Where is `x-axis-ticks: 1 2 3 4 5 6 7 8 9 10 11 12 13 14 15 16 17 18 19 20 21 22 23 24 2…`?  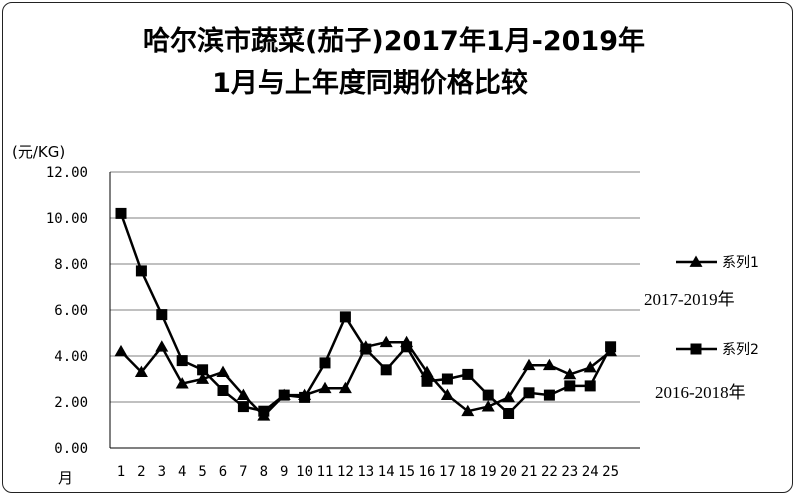
x-axis-ticks: 1 2 3 4 5 6 7 8 9 10 11 12 13 14 15 16 17 18 19 20 21 22 23 24 2… is located at coordinates (368, 472).